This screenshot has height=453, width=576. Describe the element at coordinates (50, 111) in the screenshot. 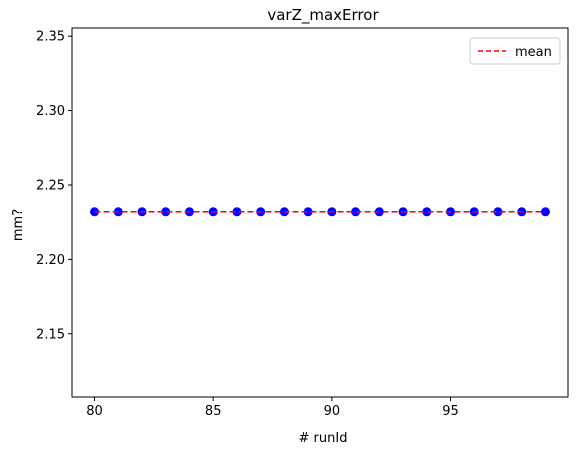

I see `y-tick-label: 2.30` at that location.